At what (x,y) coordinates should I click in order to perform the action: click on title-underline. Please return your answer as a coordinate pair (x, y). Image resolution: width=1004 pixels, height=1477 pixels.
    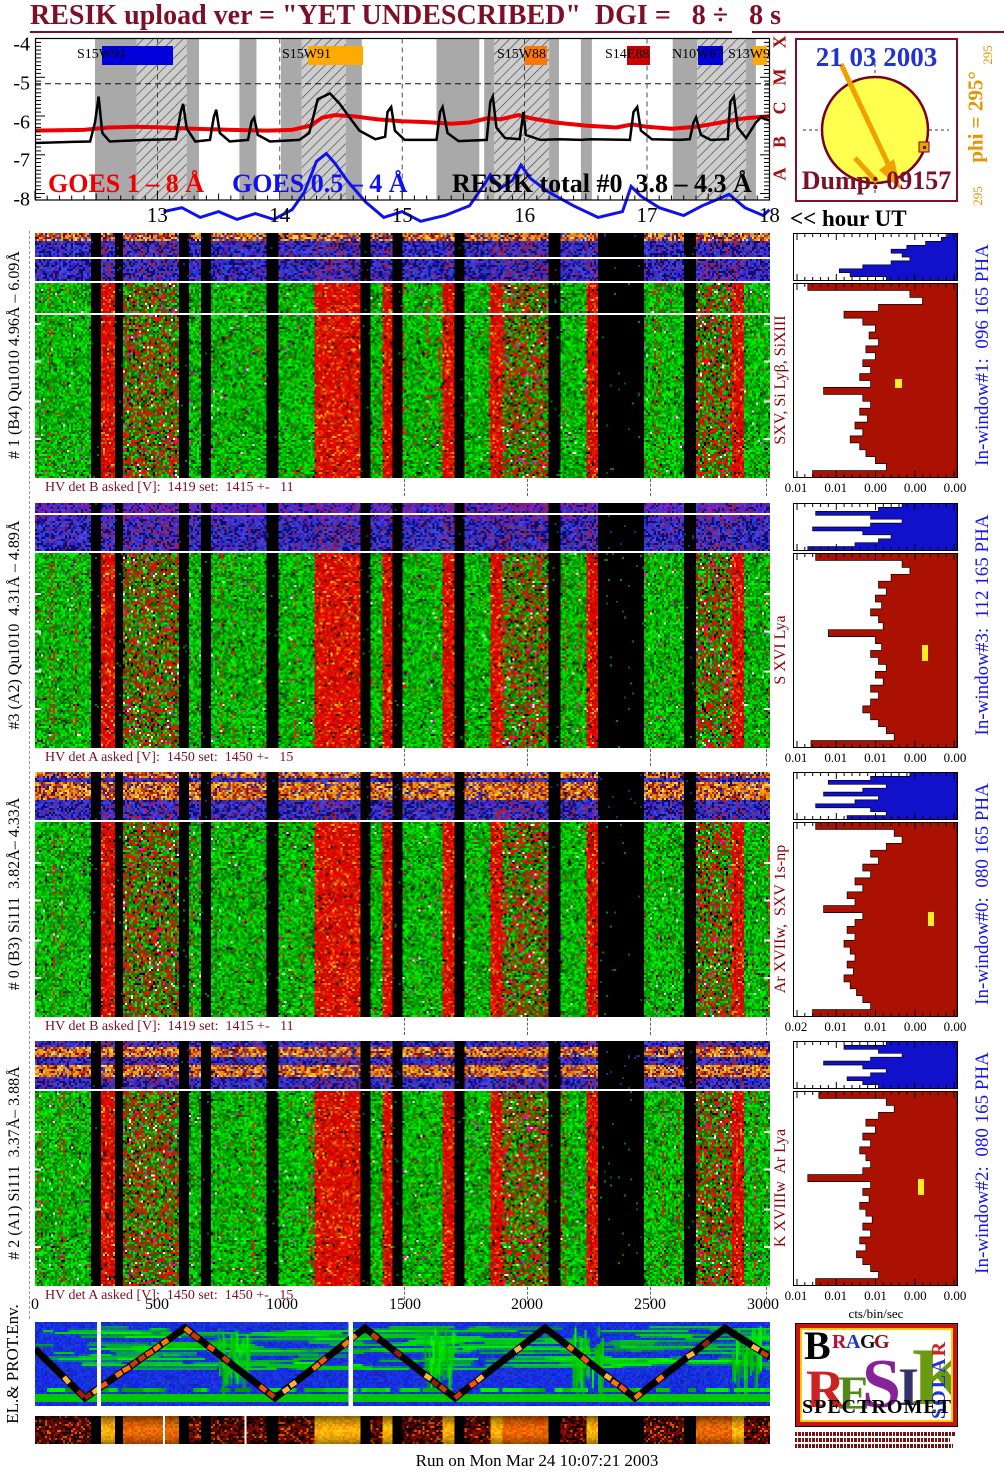
    Looking at the image, I should click on (381, 32).